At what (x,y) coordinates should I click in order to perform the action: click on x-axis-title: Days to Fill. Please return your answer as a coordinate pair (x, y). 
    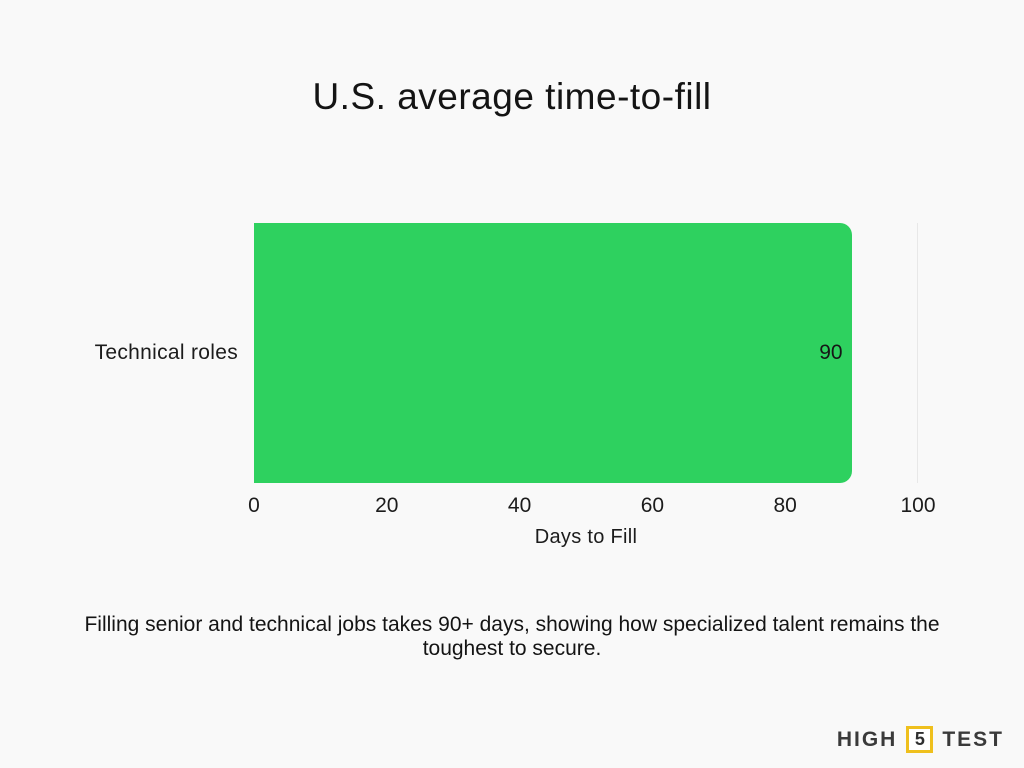
    Looking at the image, I should click on (586, 537).